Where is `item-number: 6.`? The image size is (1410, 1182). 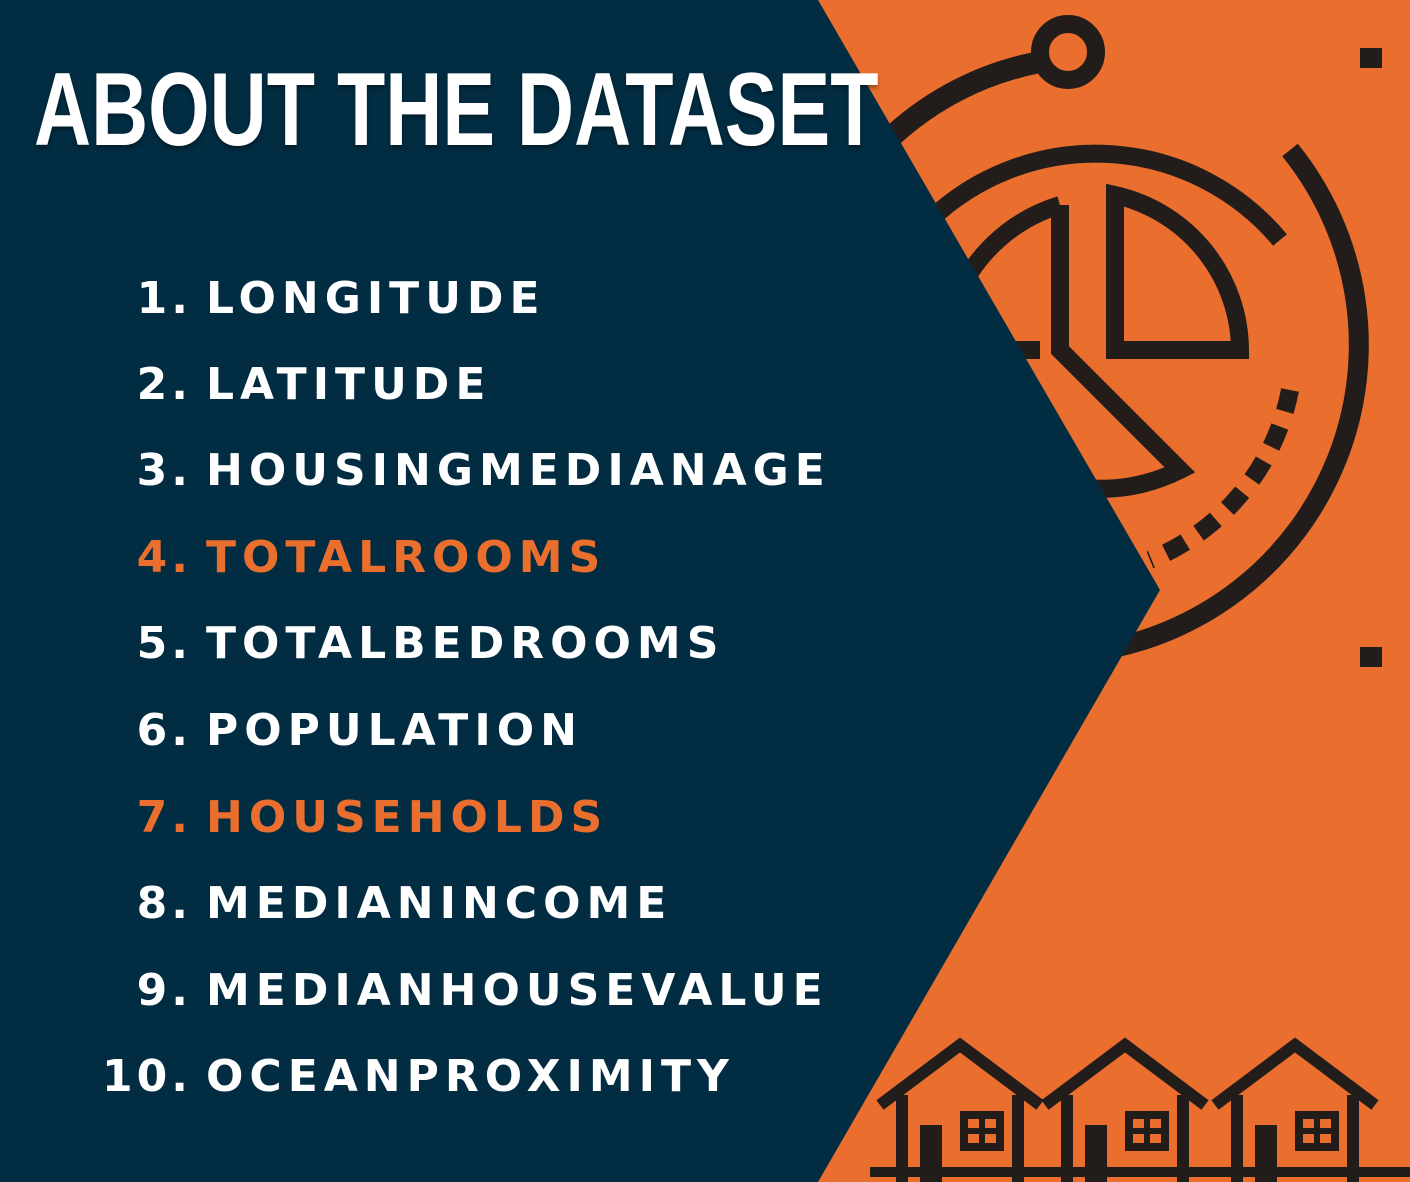
item-number: 6. is located at coordinates (164, 730).